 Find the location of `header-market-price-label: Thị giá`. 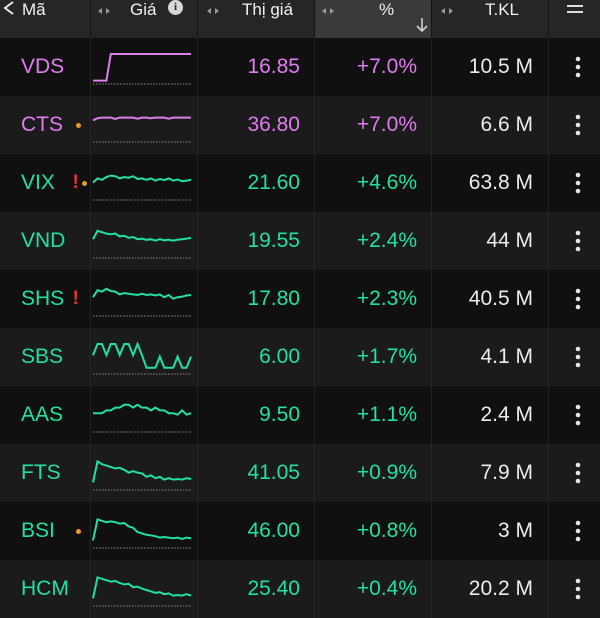

header-market-price-label: Thị giá is located at coordinates (268, 9).